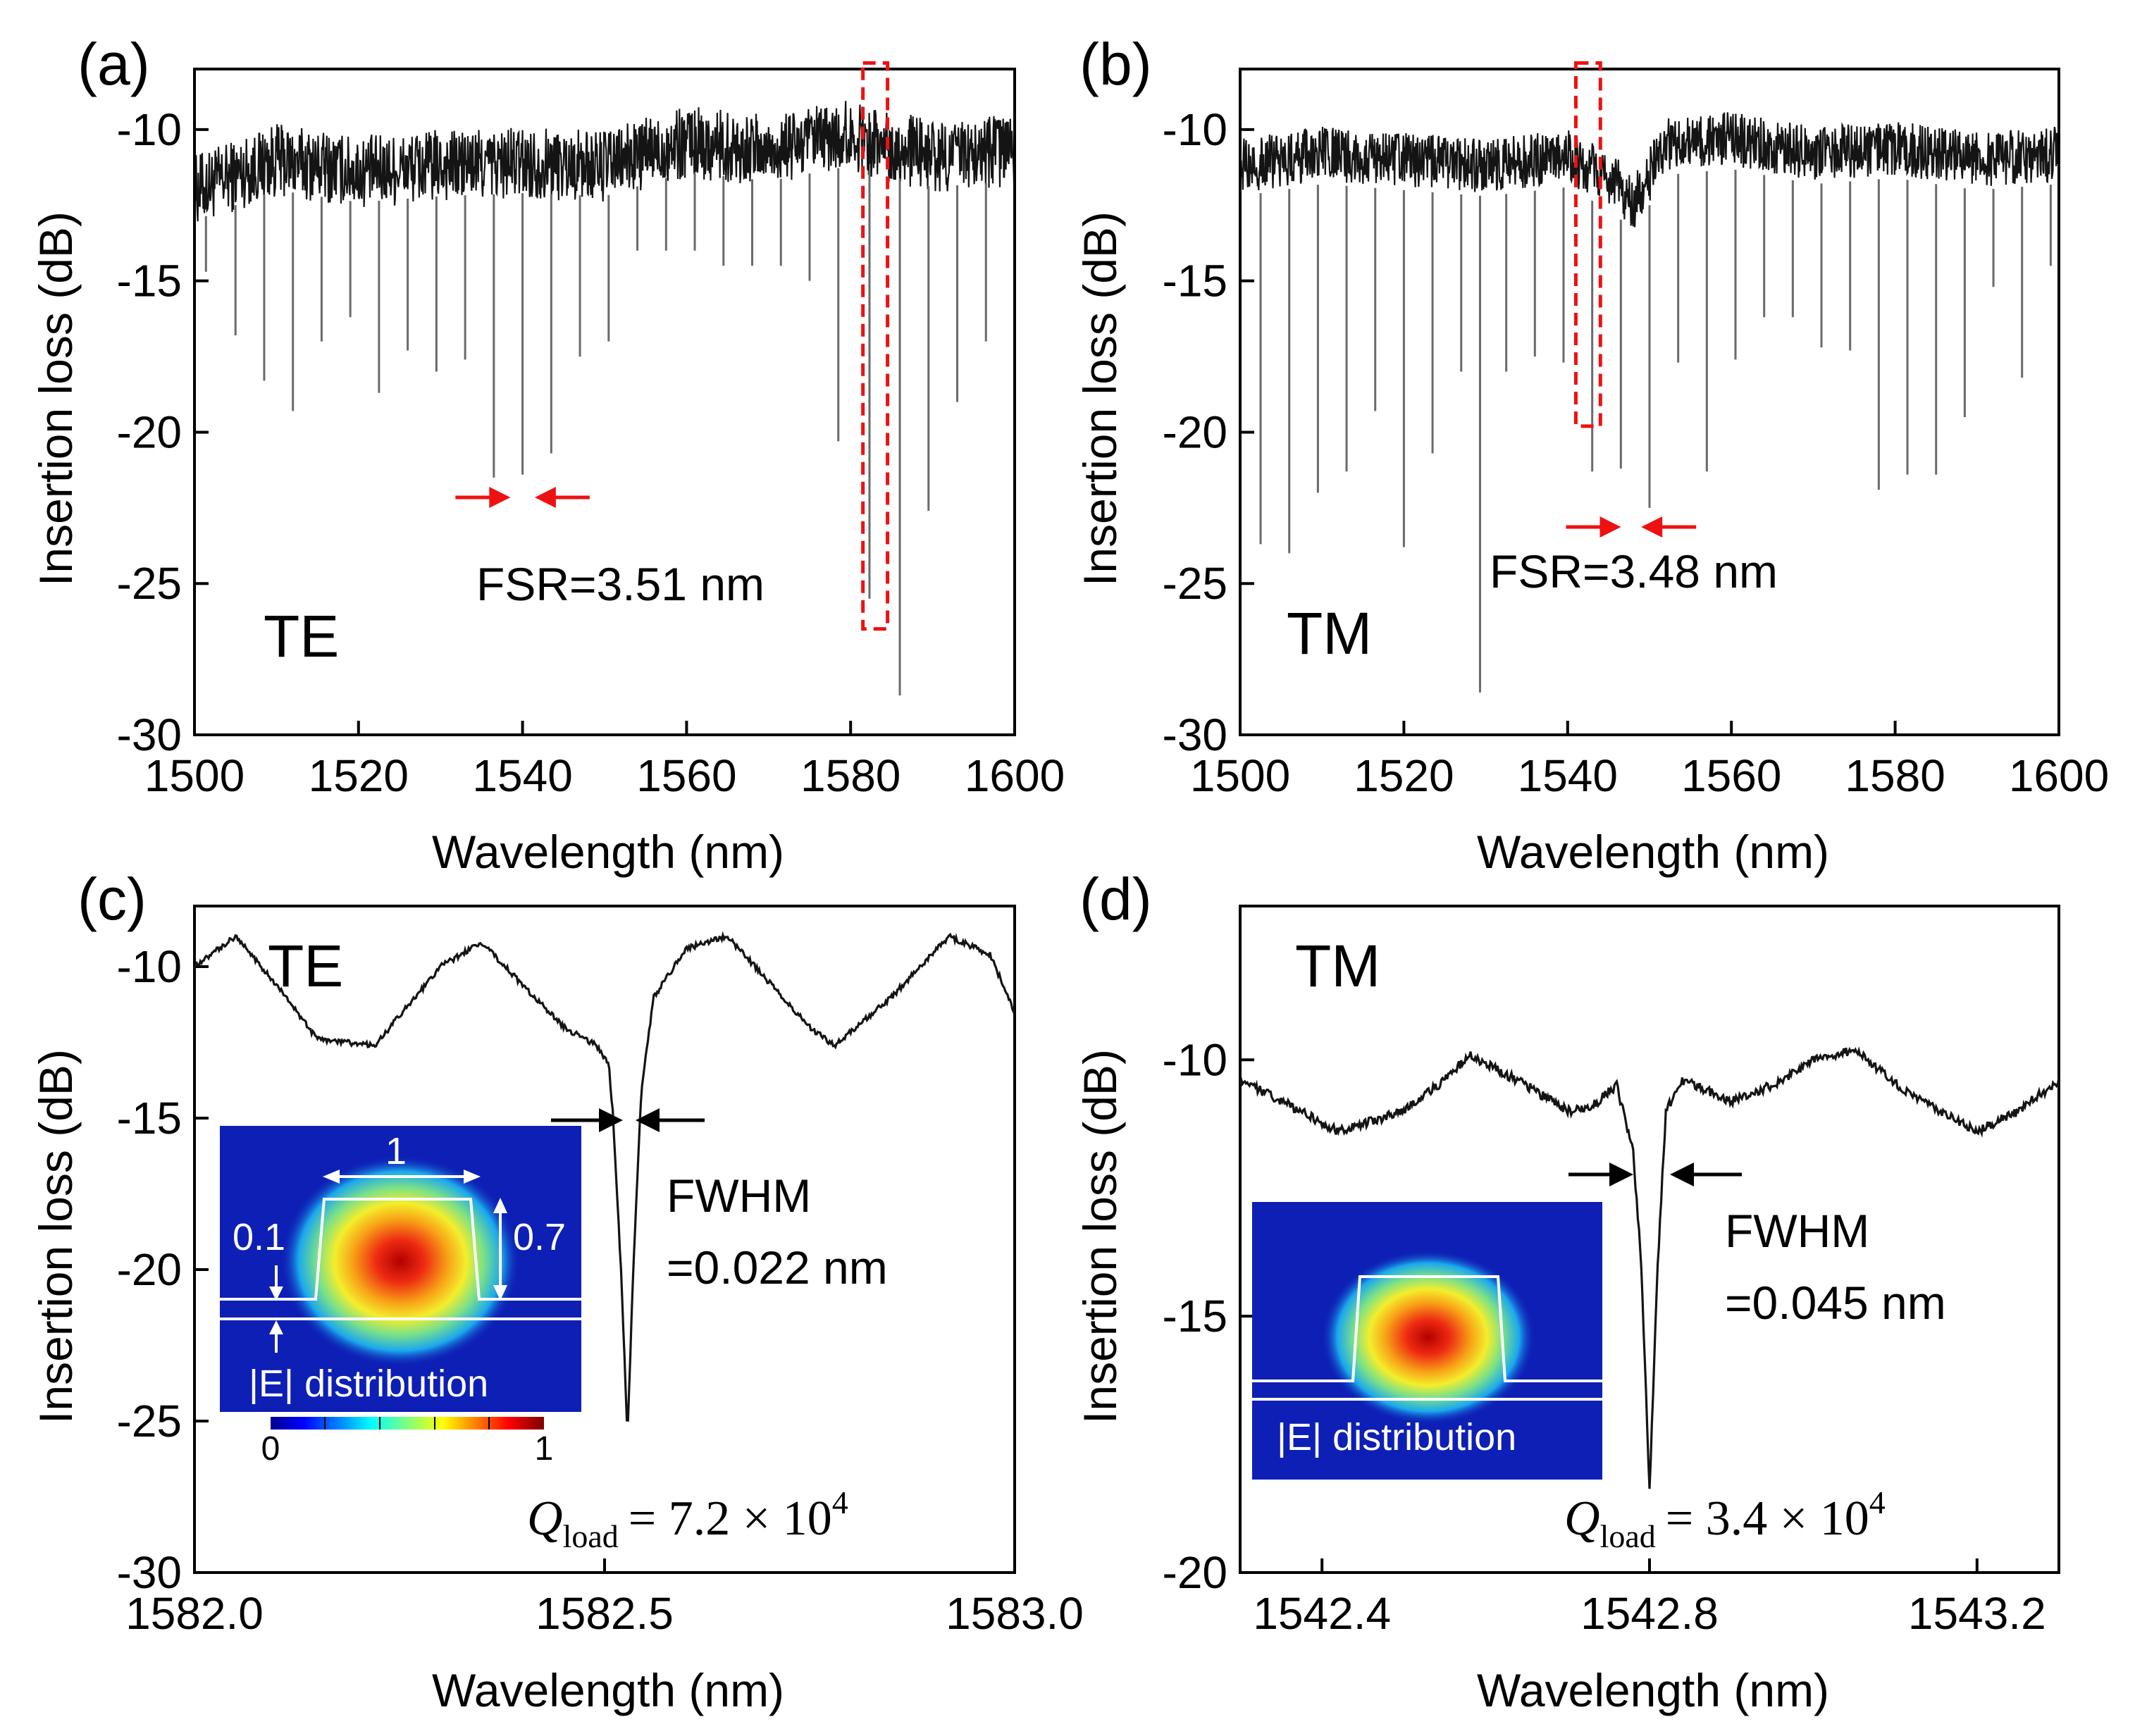 The width and height of the screenshot is (2135, 1736). What do you see at coordinates (1650, 170) in the screenshot?
I see `panel-b-spectrum` at bounding box center [1650, 170].